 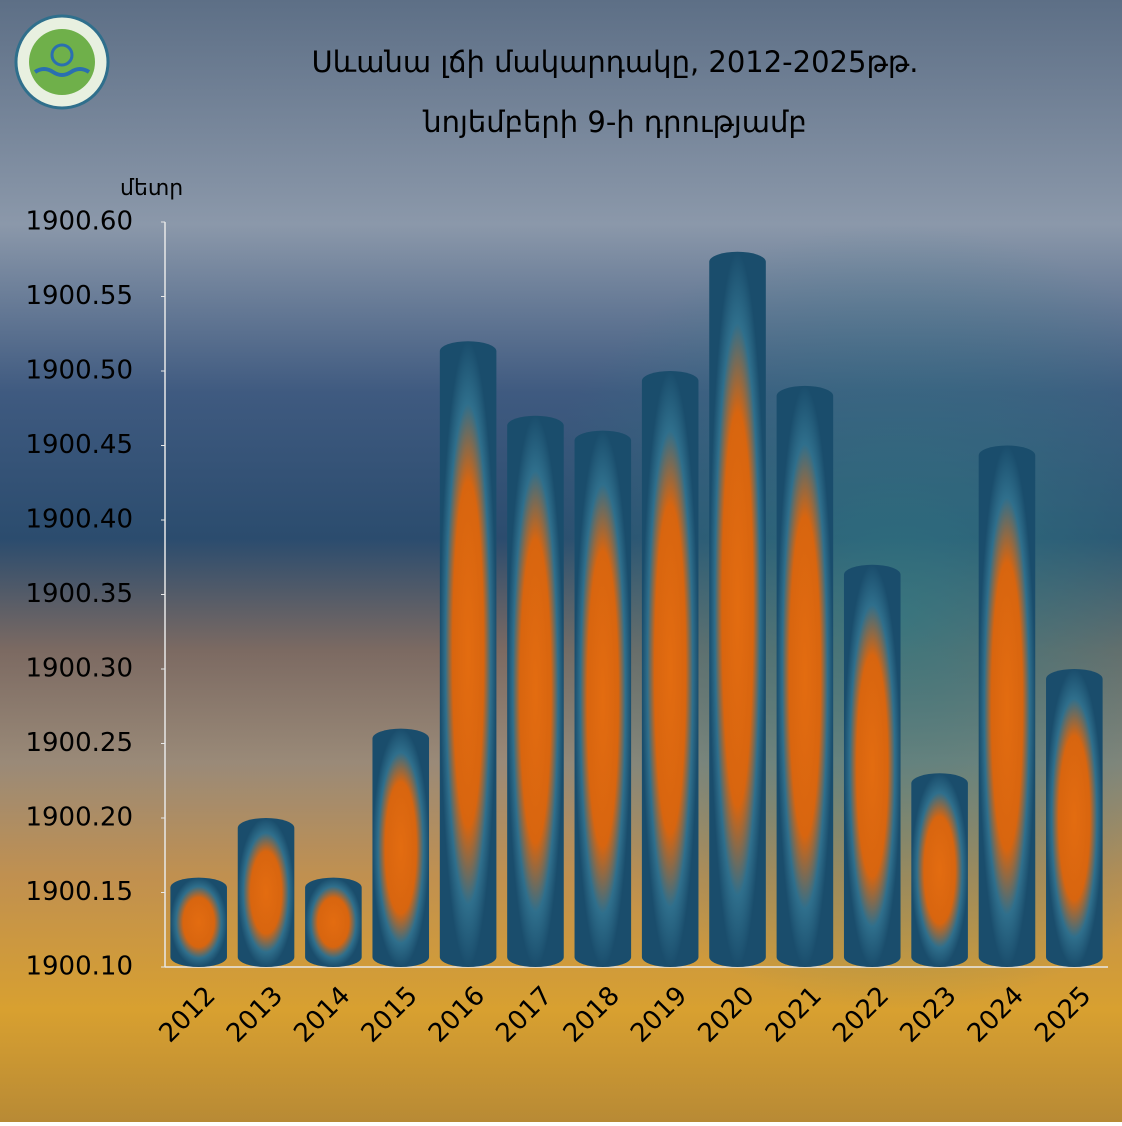 What do you see at coordinates (79, 445) in the screenshot?
I see `y-tick-label: 1900.45` at bounding box center [79, 445].